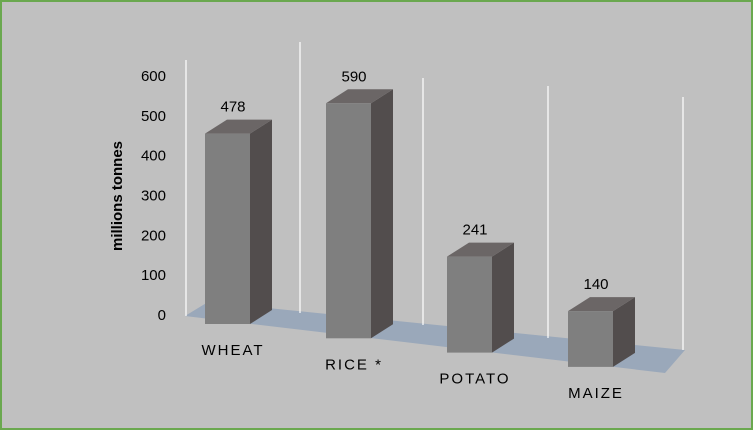  I want to click on value-label: 590, so click(353, 76).